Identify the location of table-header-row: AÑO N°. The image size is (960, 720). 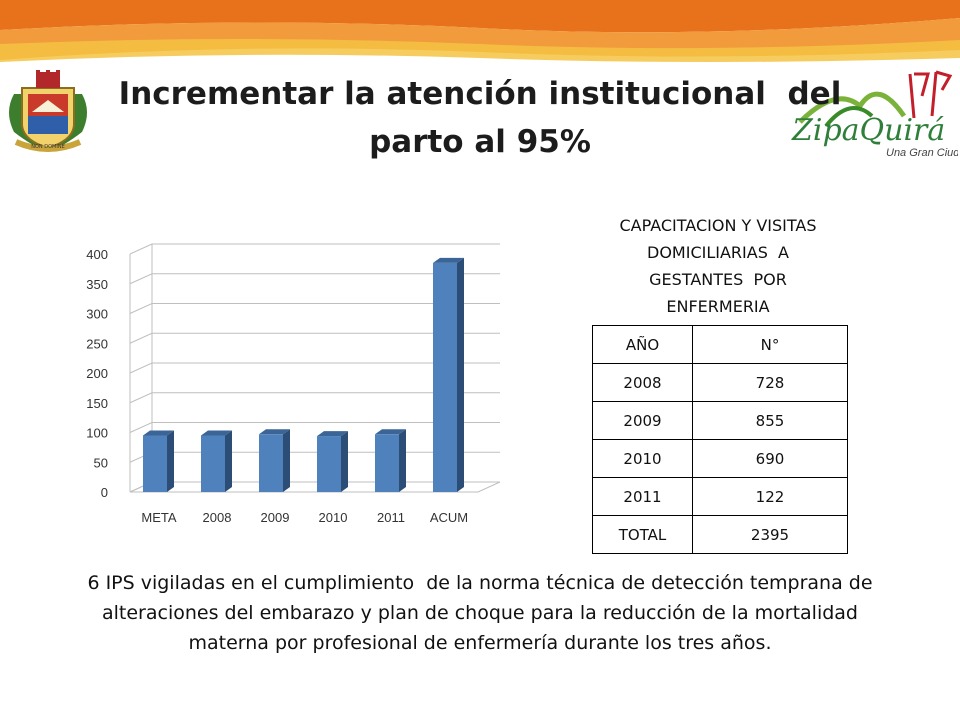
(720, 344).